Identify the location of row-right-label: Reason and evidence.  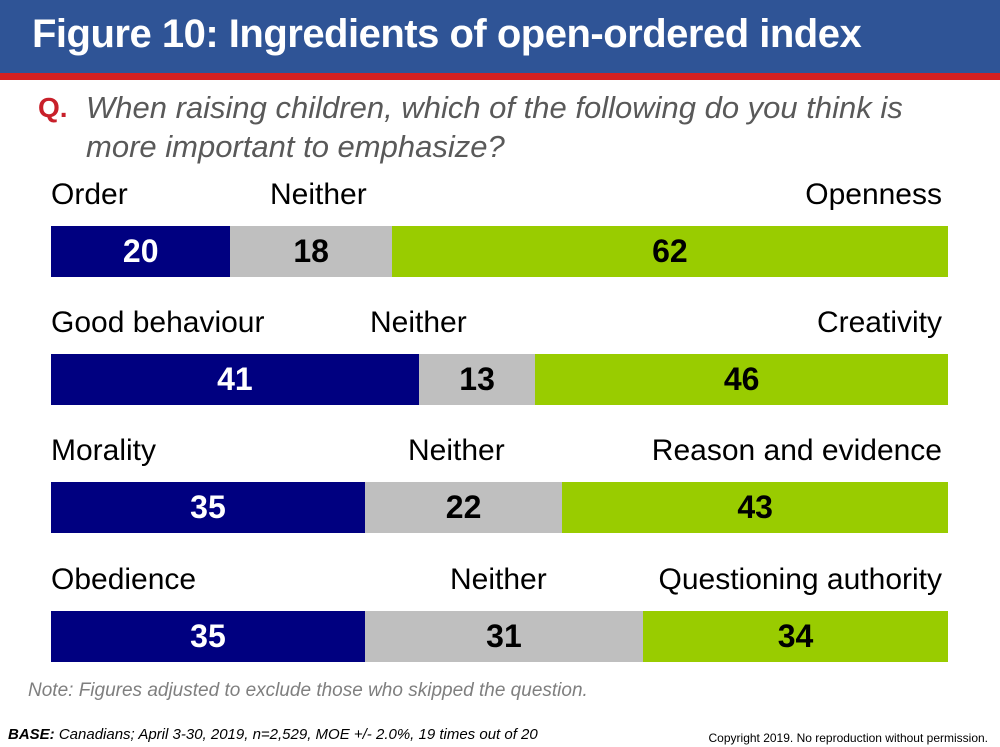
(796, 450).